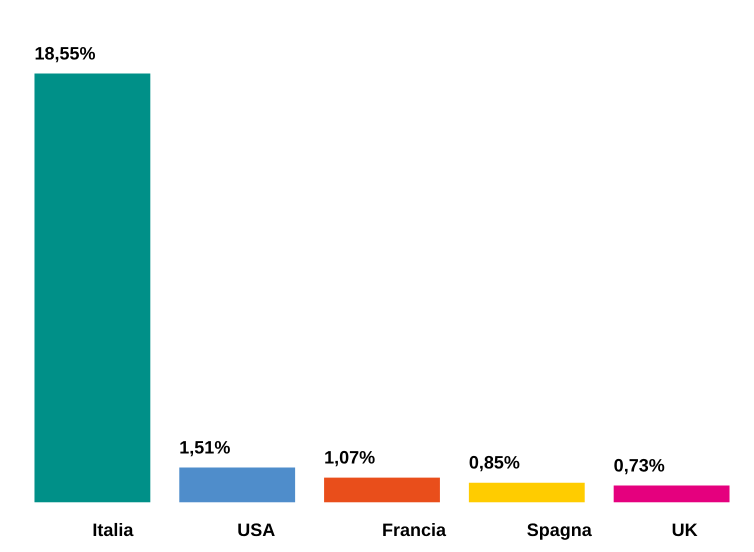 This screenshot has width=754, height=552. Describe the element at coordinates (494, 462) in the screenshot. I see `data-label: 0,85%` at that location.